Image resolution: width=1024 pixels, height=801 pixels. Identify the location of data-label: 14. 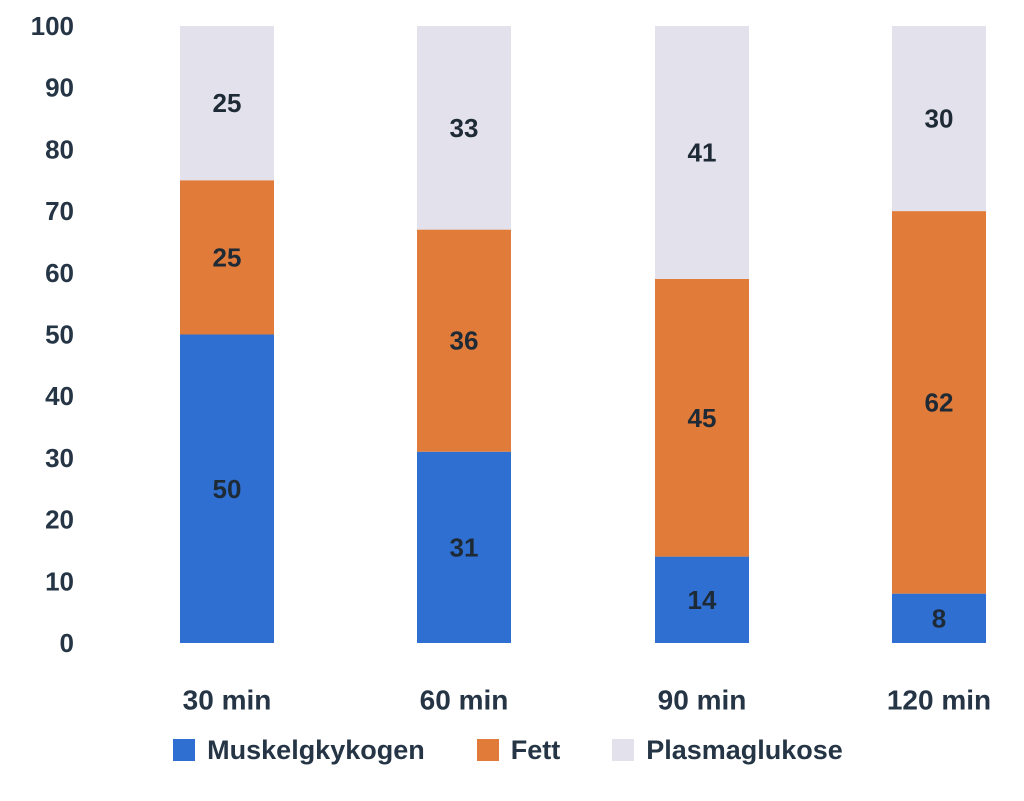
(702, 600).